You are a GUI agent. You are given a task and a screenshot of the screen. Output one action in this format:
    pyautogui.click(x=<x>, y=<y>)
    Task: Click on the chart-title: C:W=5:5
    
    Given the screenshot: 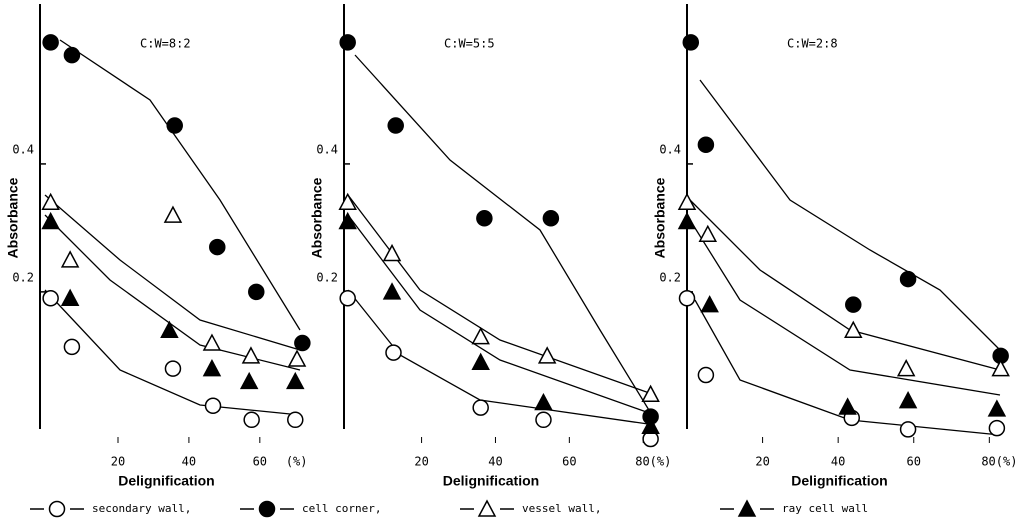 What is the action you would take?
    pyautogui.click(x=469, y=44)
    